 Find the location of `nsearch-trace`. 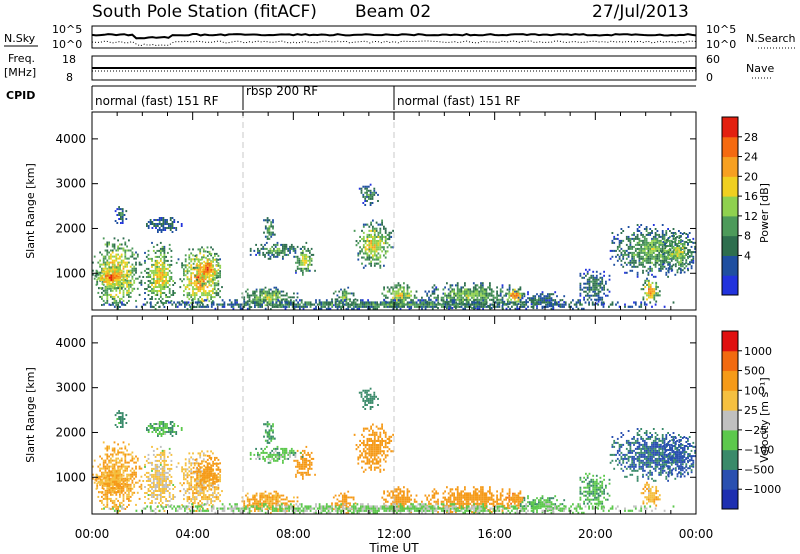

nsearch-trace is located at coordinates (394, 43).